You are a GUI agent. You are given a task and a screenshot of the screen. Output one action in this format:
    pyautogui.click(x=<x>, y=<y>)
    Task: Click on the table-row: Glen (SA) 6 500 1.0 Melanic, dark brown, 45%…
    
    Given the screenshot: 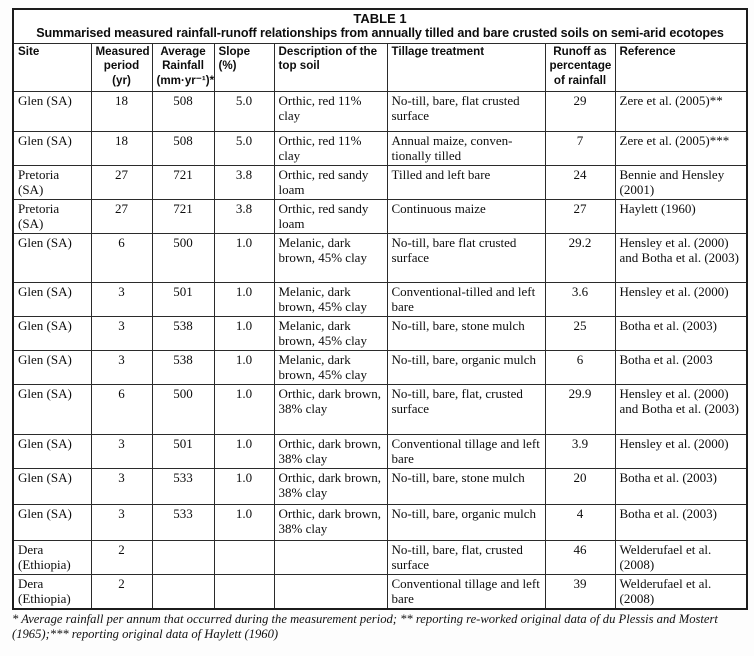 What is the action you would take?
    pyautogui.click(x=380, y=258)
    